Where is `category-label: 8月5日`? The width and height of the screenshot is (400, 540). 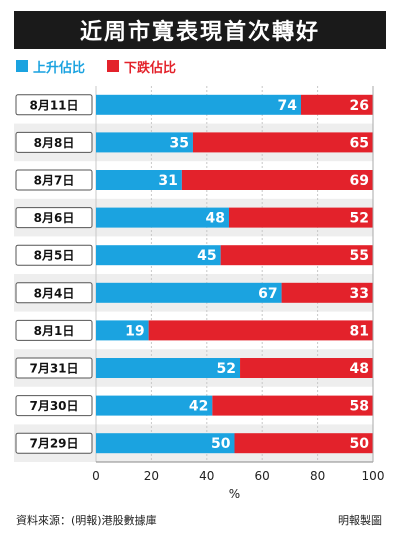 category-label: 8月5日 is located at coordinates (54, 256).